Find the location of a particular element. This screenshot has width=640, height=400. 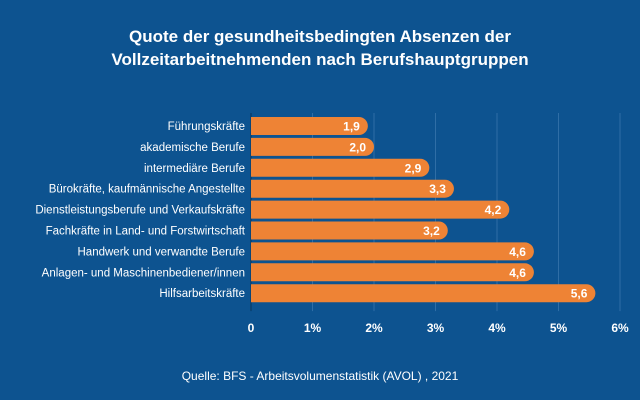

x-tick-label: 1% is located at coordinates (313, 328).